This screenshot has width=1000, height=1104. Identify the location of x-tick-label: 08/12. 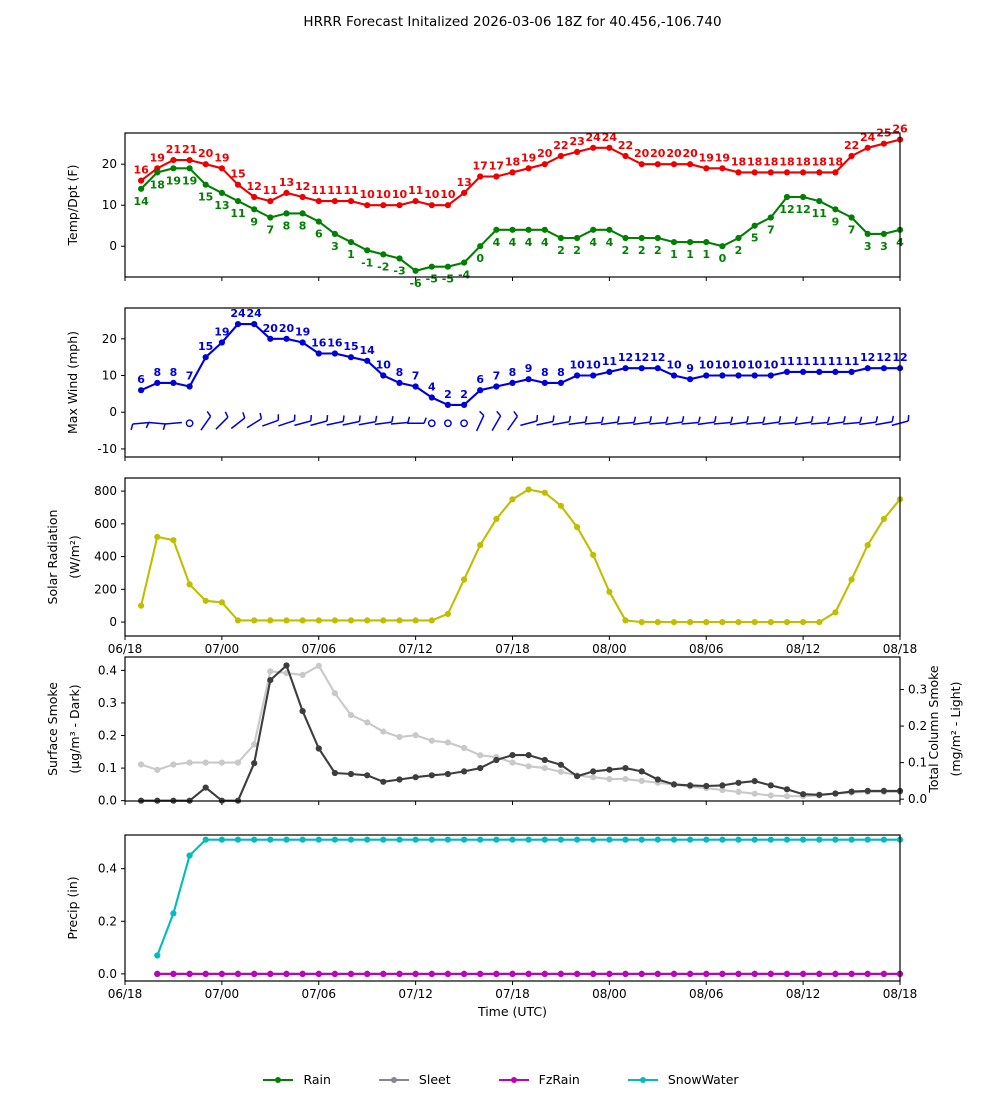
(803, 649).